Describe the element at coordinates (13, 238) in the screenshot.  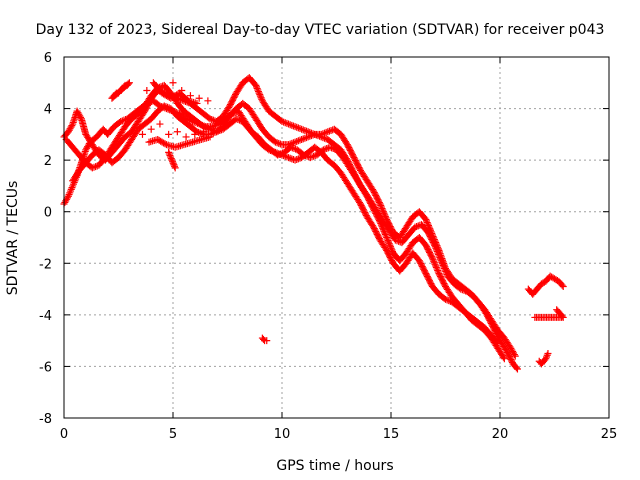
I see `y-axis-label: SDTVAR / TECUs` at that location.